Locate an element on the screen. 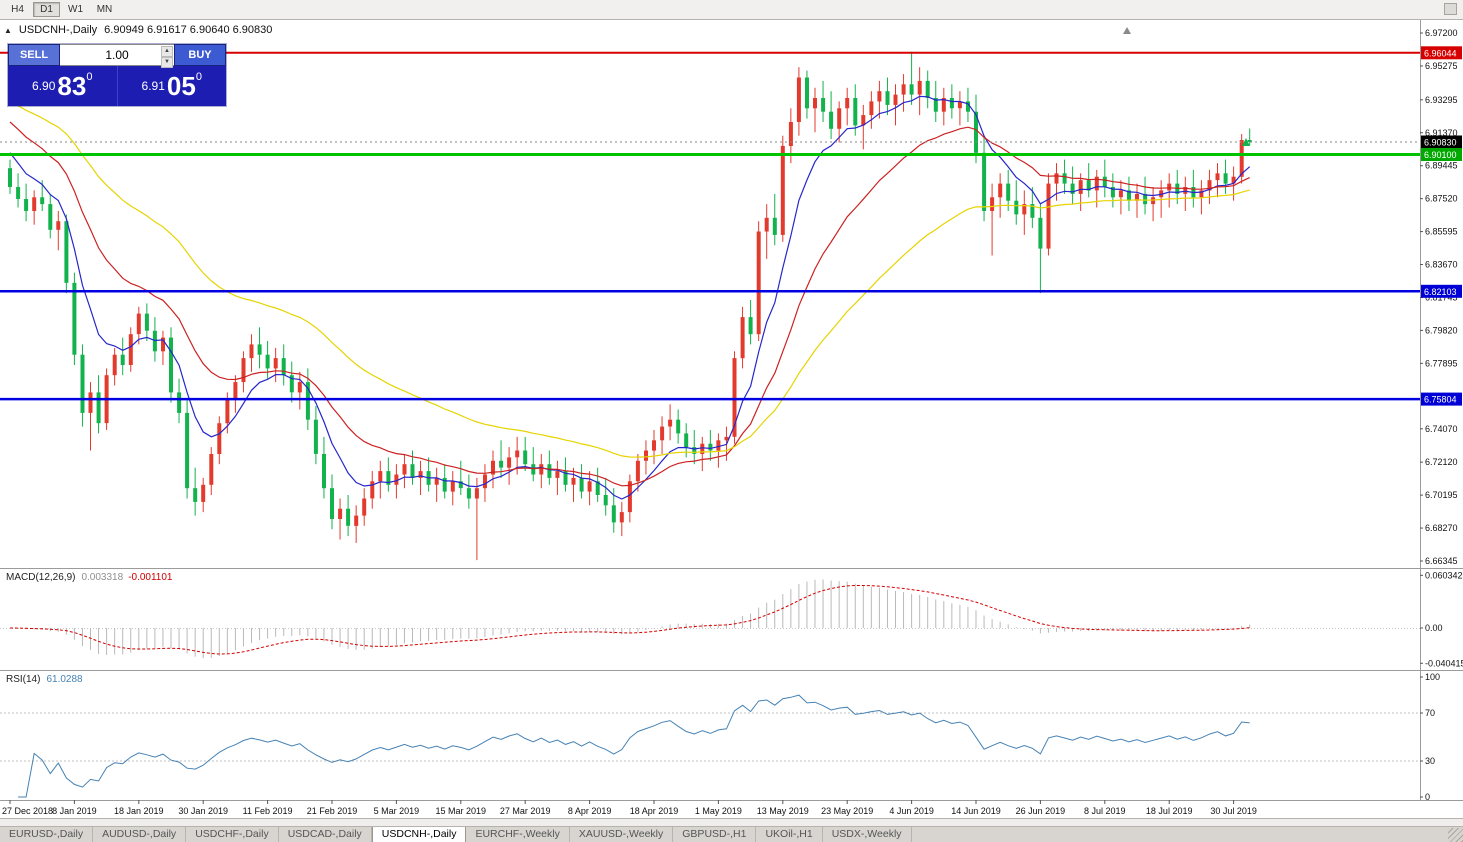 Image resolution: width=1463 pixels, height=842 pixels. rsi-axis-label: 0 is located at coordinates (1427, 797).